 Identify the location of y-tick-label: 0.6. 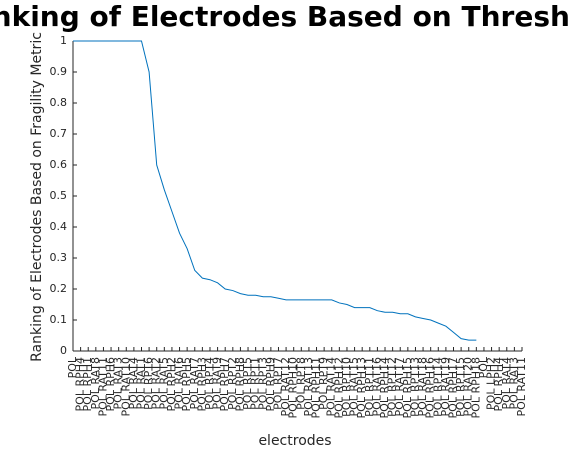
(59, 164).